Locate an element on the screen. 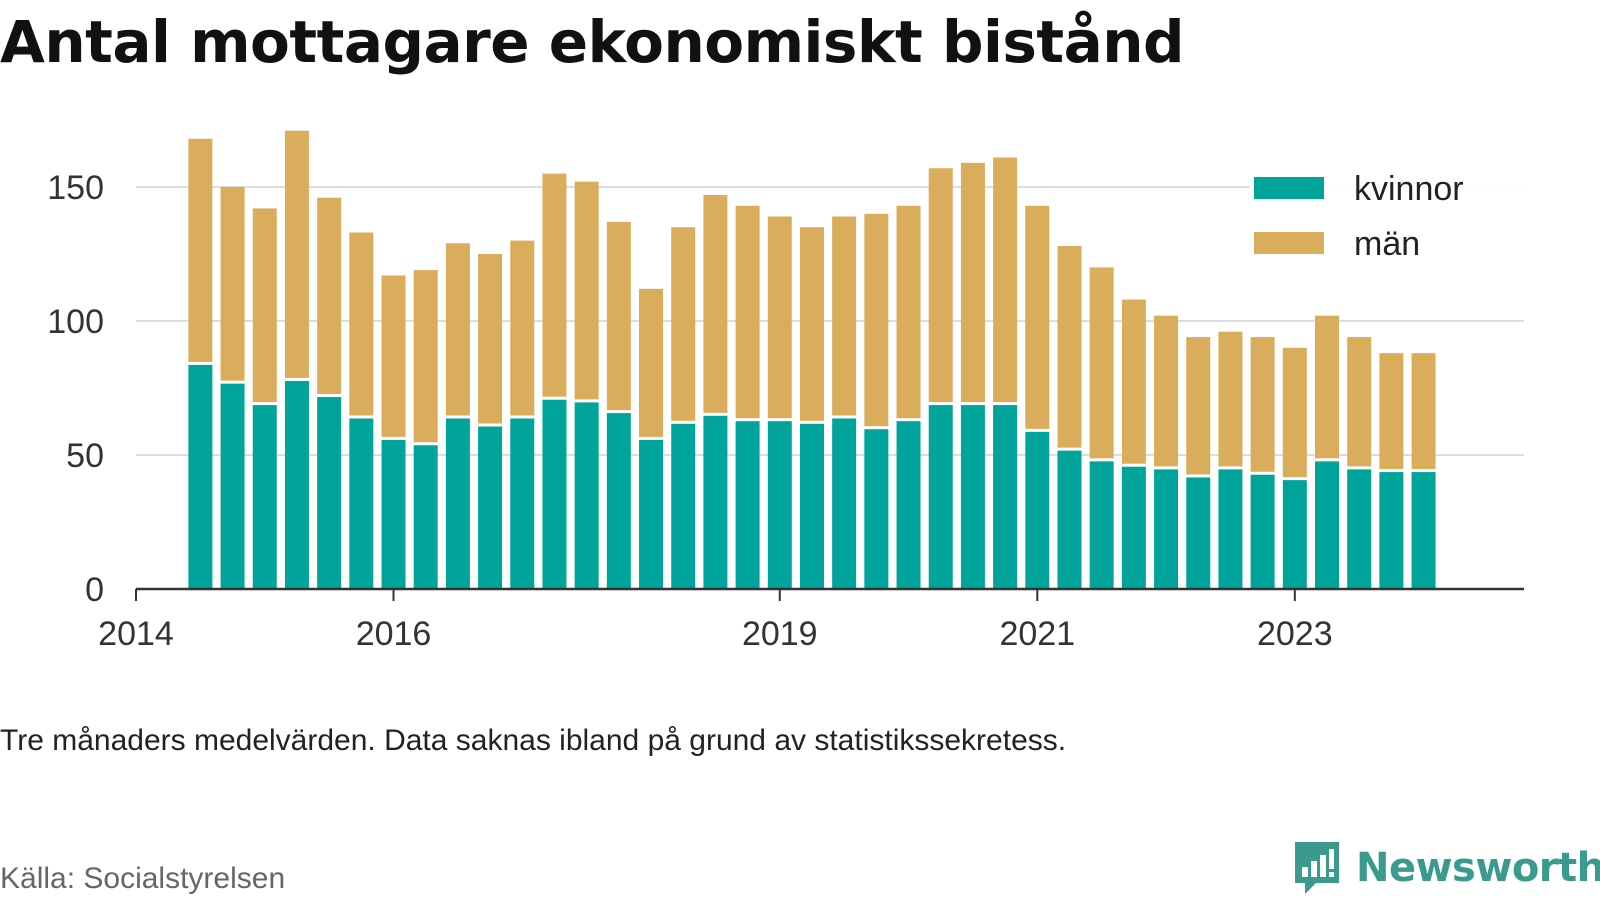 This screenshot has height=900, width=1600. y-tick-label: 50 is located at coordinates (85, 456).